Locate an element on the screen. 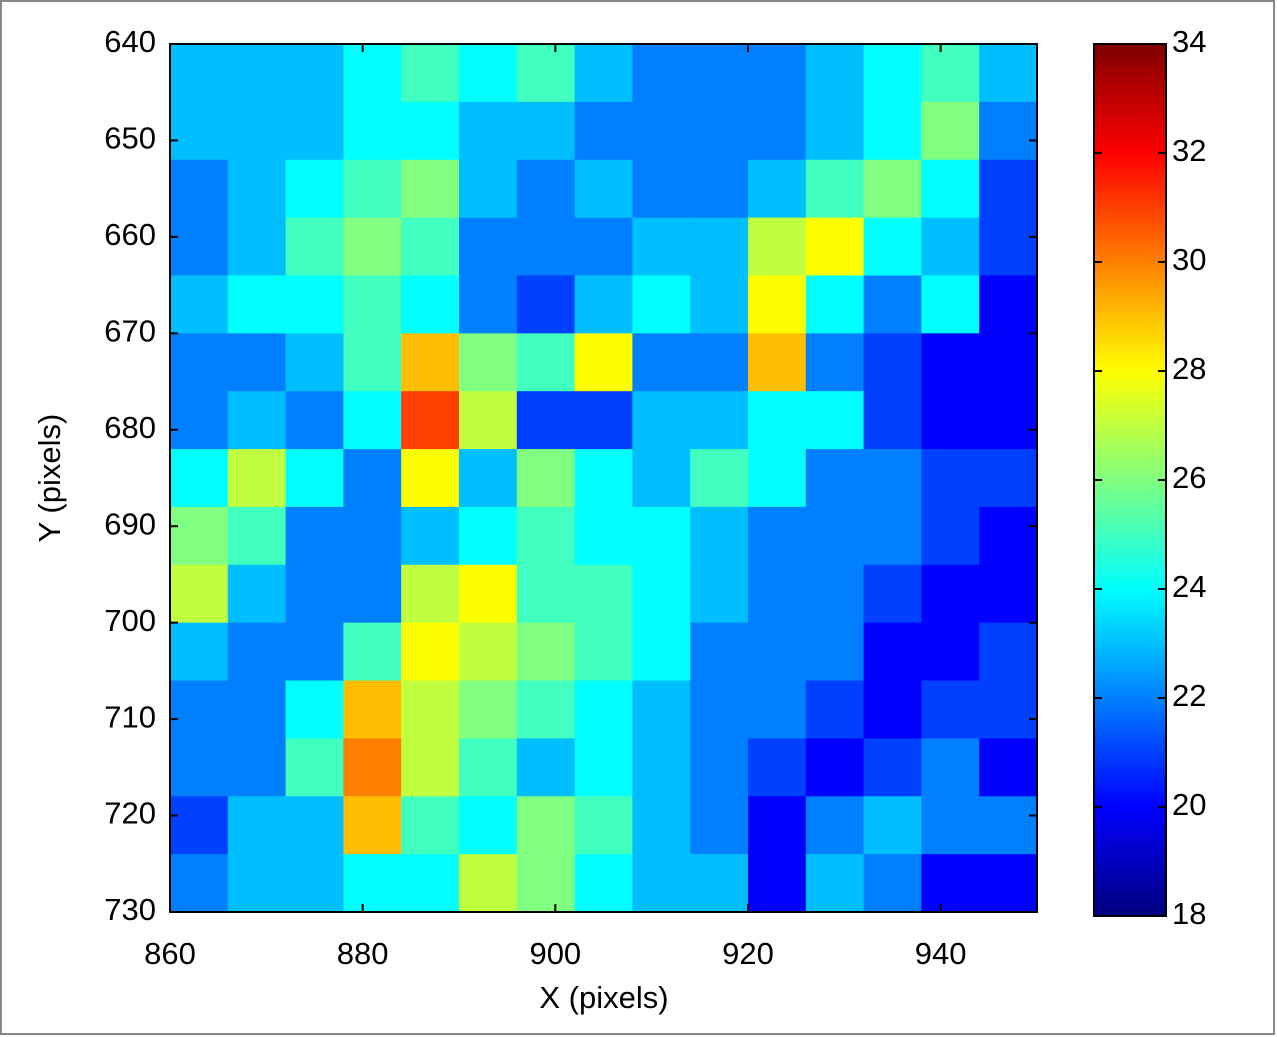 This screenshot has height=1037, width=1277. x-tick-label: 880 is located at coordinates (363, 953).